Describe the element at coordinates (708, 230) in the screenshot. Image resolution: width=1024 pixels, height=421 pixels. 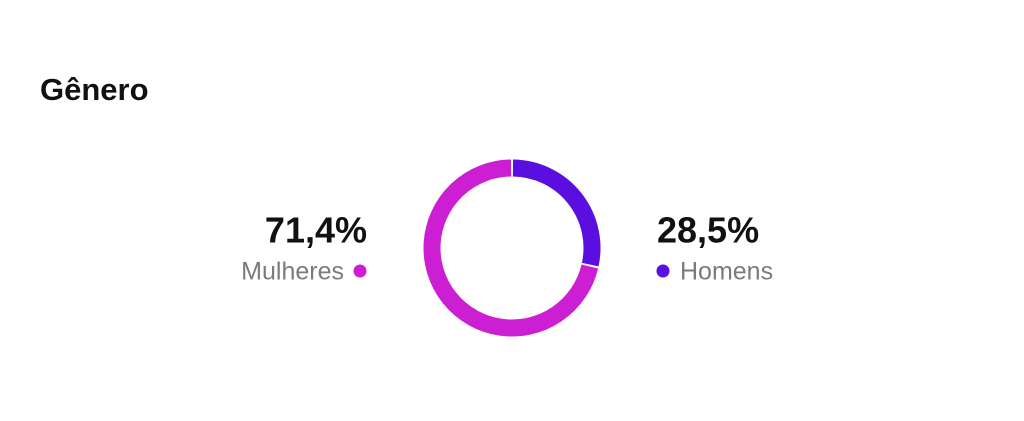
I see `value-label: 28,5%` at that location.